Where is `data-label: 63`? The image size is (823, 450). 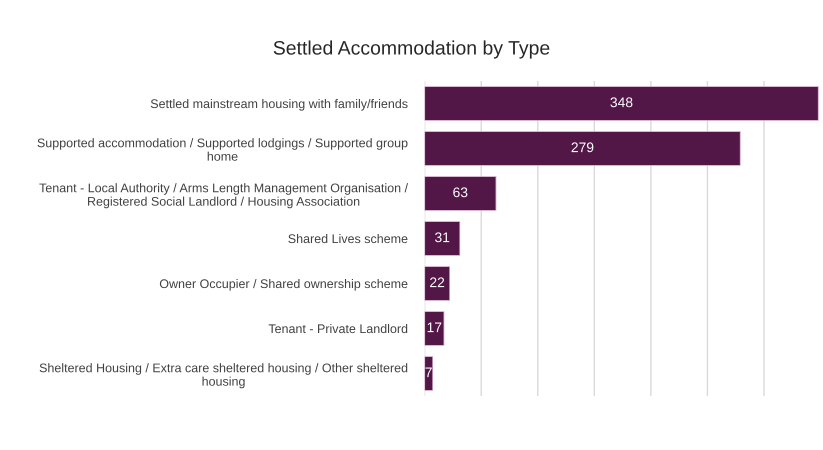 data-label: 63 is located at coordinates (460, 192).